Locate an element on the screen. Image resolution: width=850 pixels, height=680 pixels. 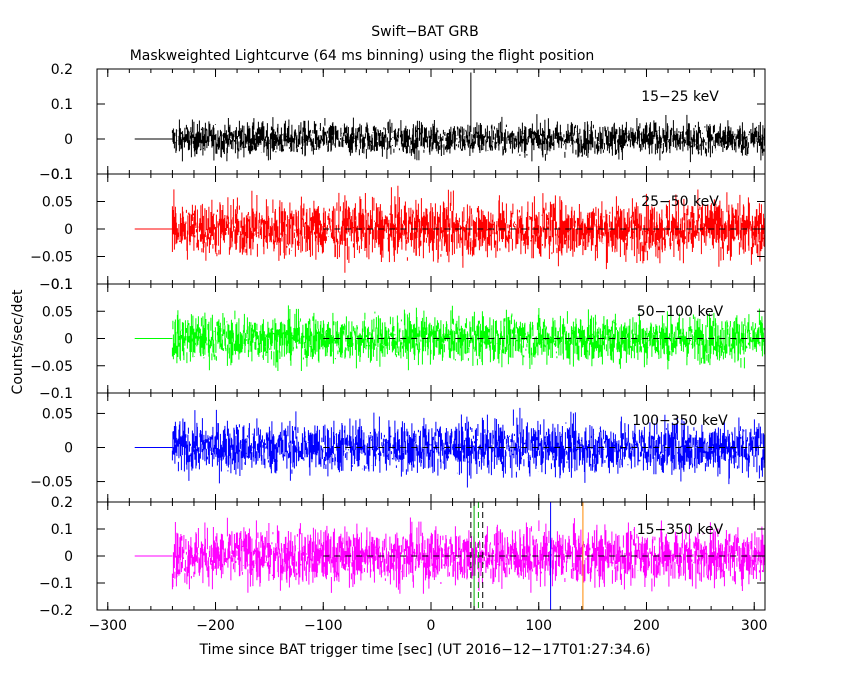
x-tick-label-6: 300 is located at coordinates (754, 626).